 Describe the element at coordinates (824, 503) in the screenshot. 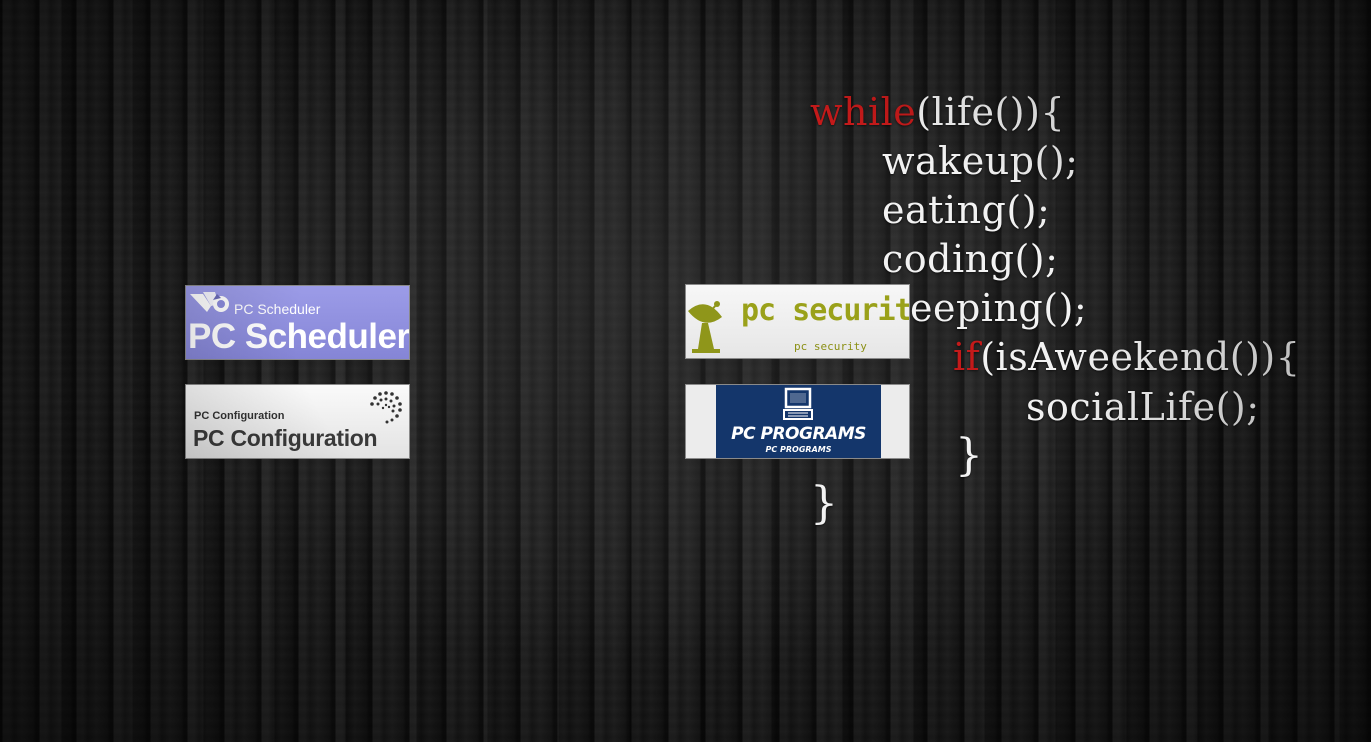

I see `code-line-close-while: }` at that location.